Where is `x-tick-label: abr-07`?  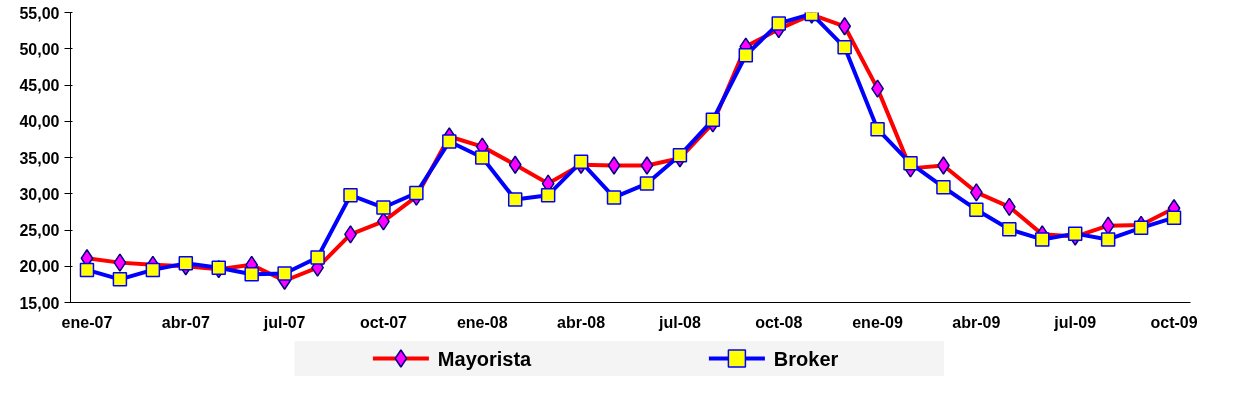
x-tick-label: abr-07 is located at coordinates (185, 322).